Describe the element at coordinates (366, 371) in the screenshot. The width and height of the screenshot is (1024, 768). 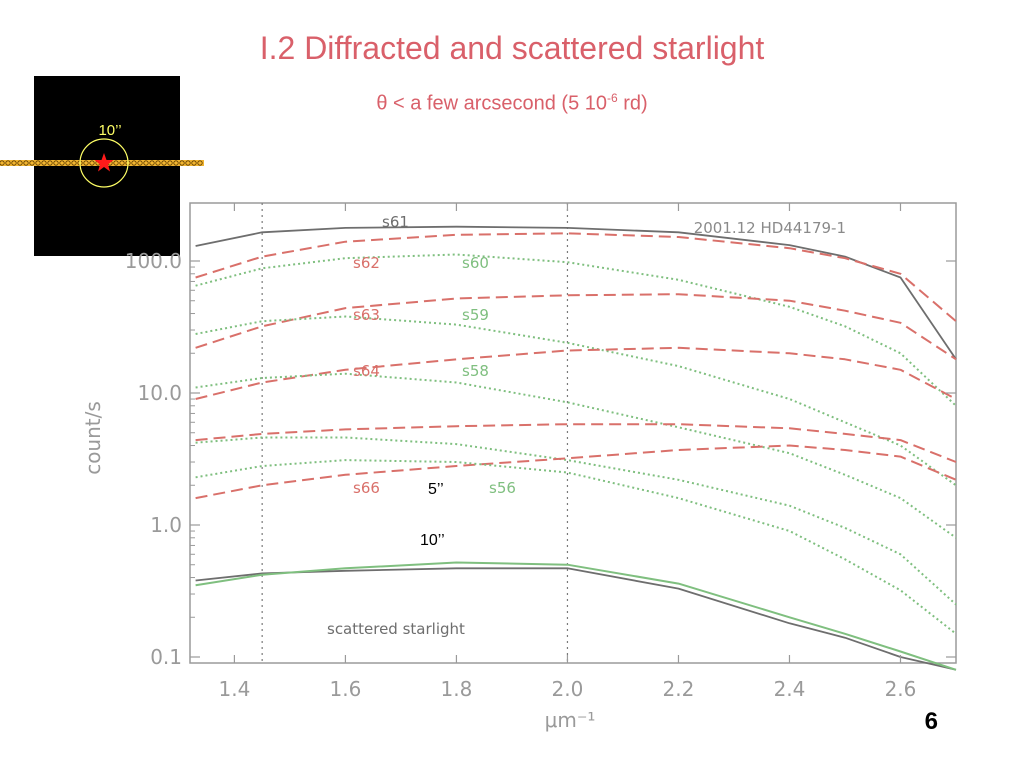
I see `label-s64: s64` at that location.